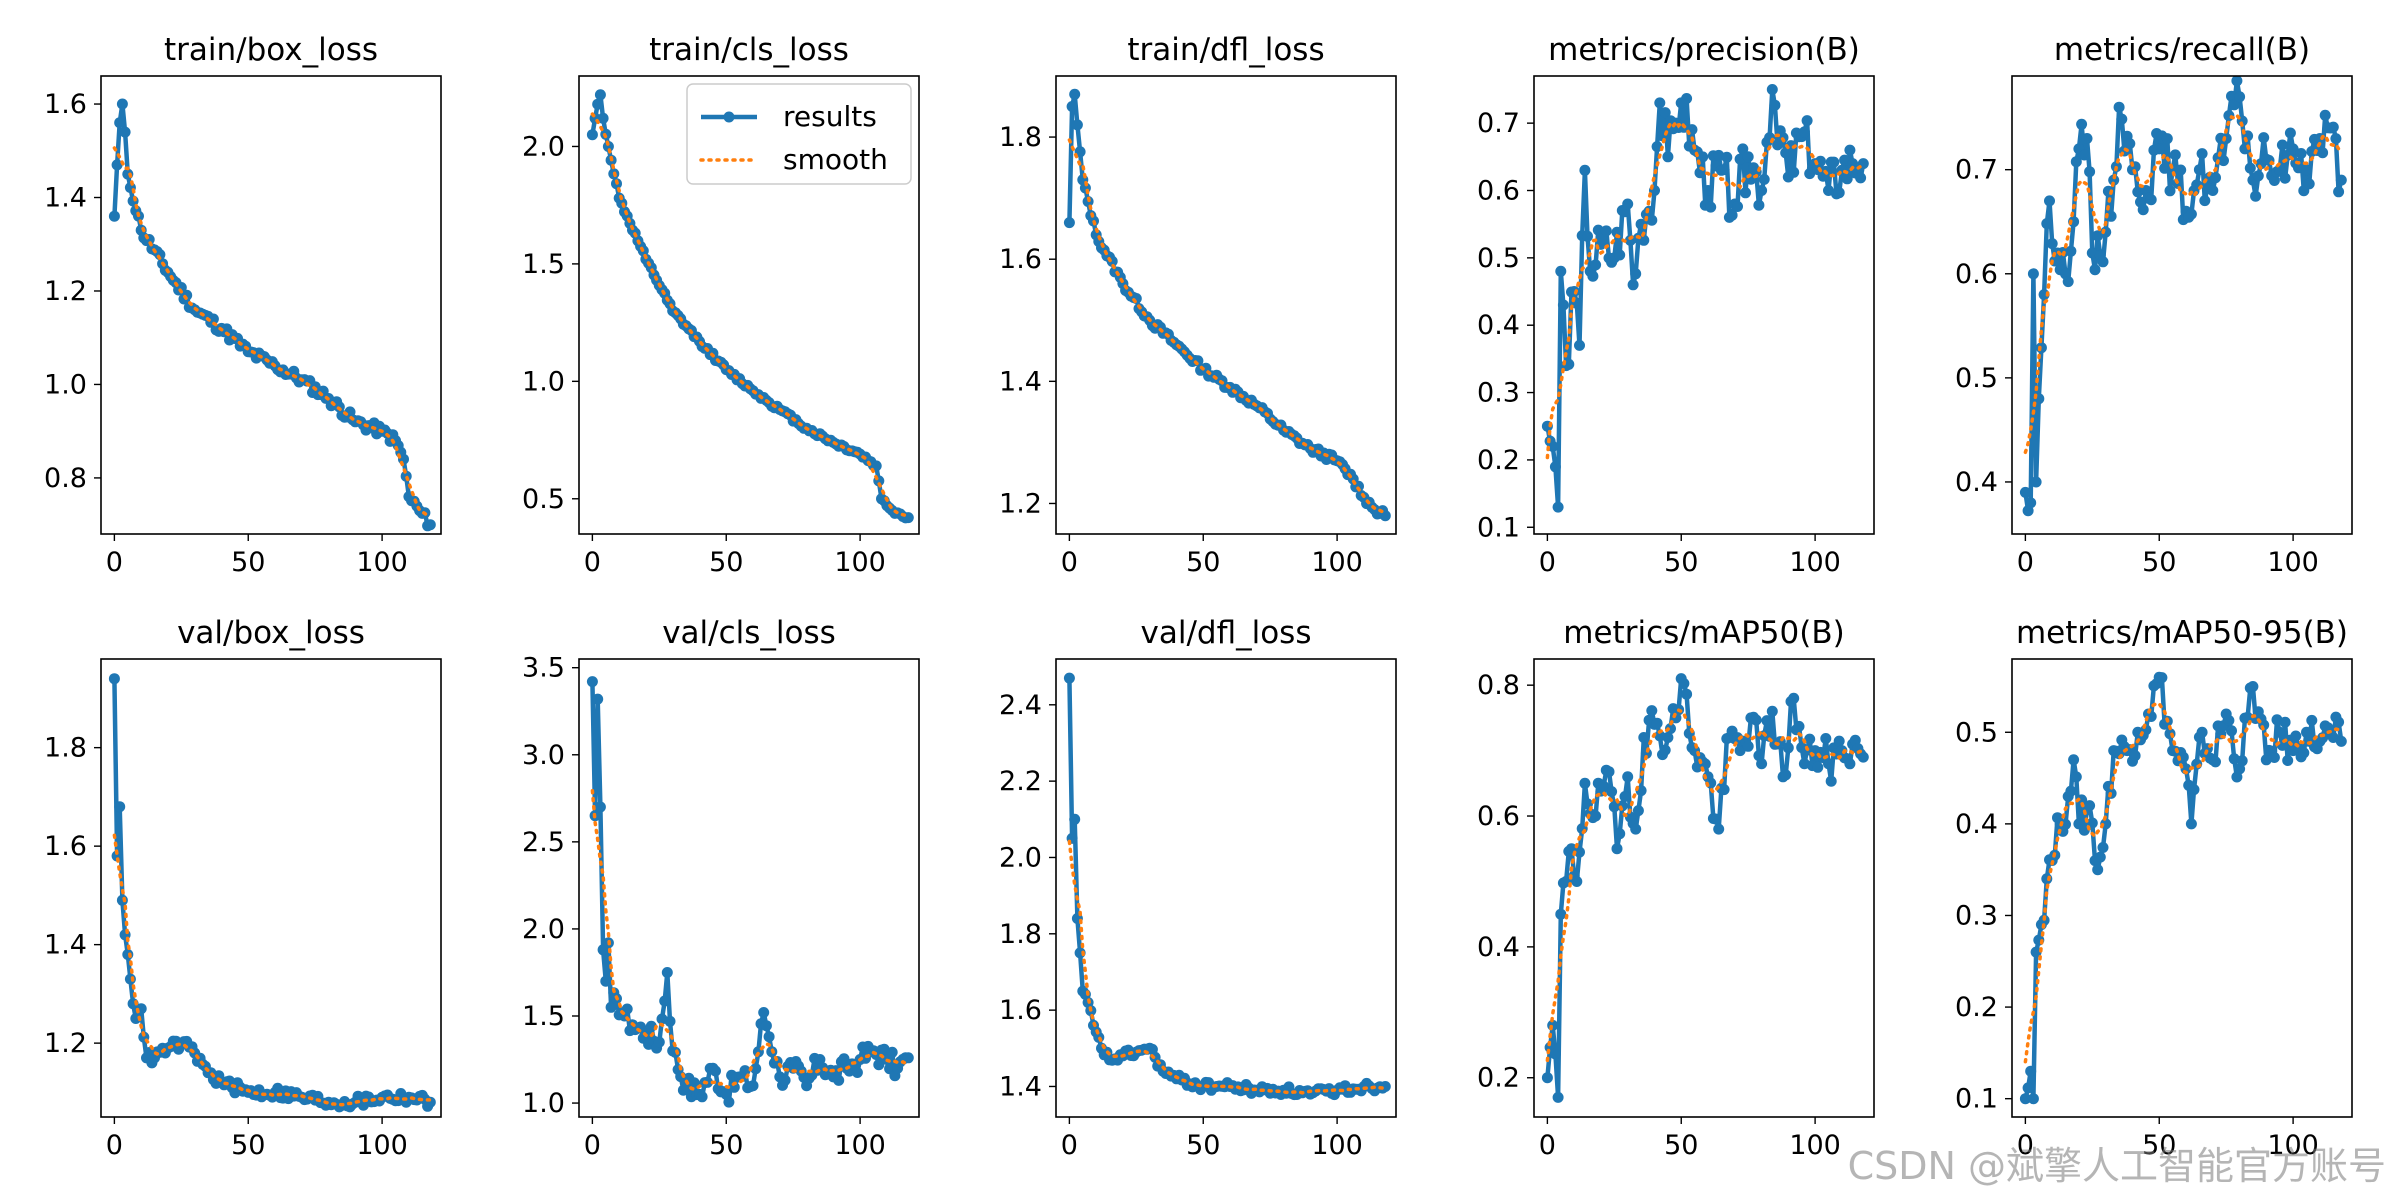 This screenshot has width=2400, height=1200. What do you see at coordinates (1976, 1099) in the screenshot?
I see `y-tick-label: 0.1` at bounding box center [1976, 1099].